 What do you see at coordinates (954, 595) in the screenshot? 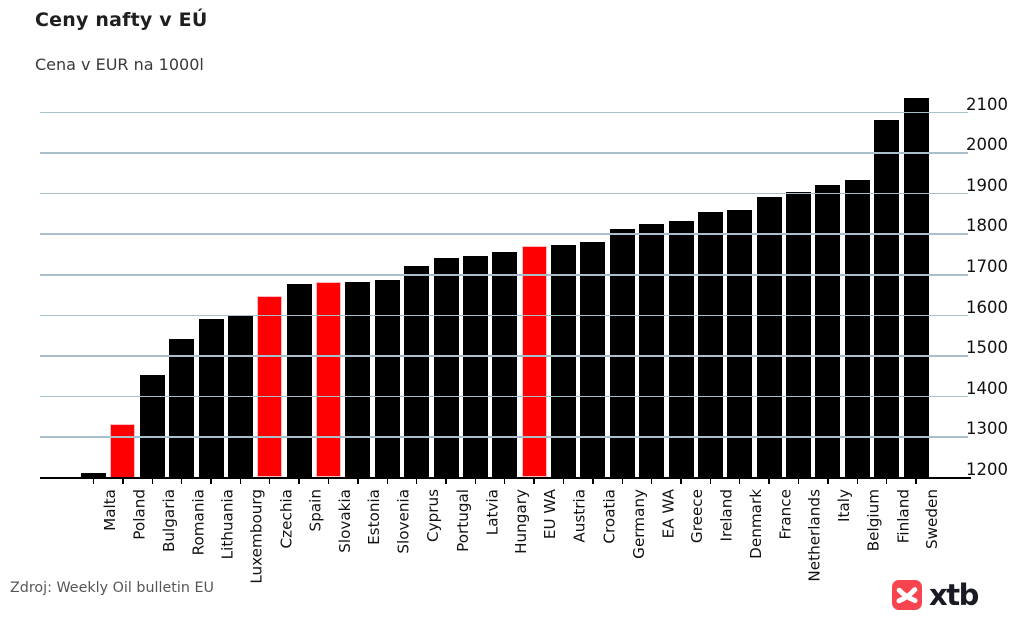
I see `brand-wordmark: xtb` at bounding box center [954, 595].